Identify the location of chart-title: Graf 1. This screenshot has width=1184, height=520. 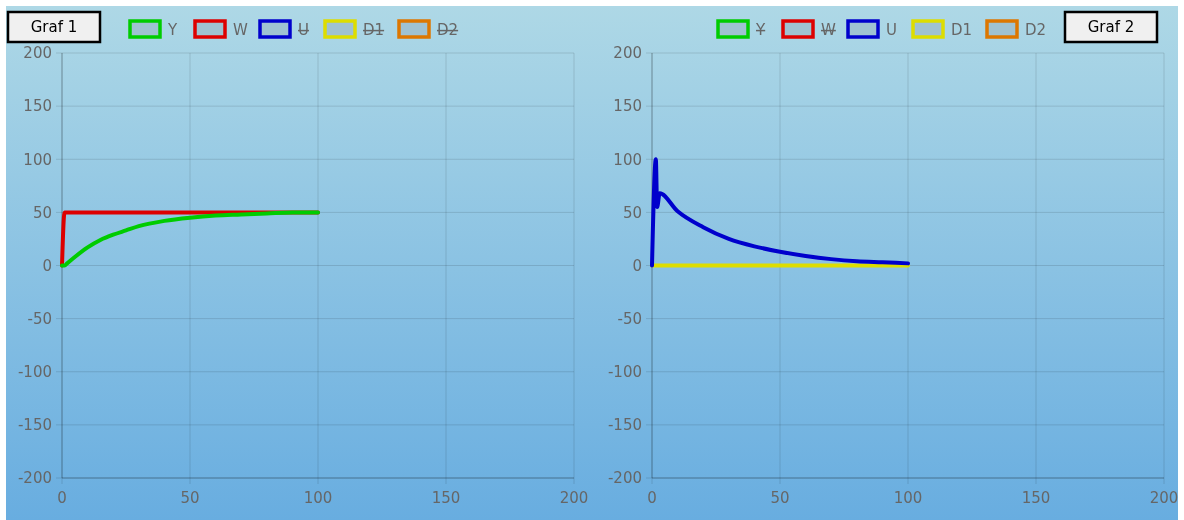
(54, 27).